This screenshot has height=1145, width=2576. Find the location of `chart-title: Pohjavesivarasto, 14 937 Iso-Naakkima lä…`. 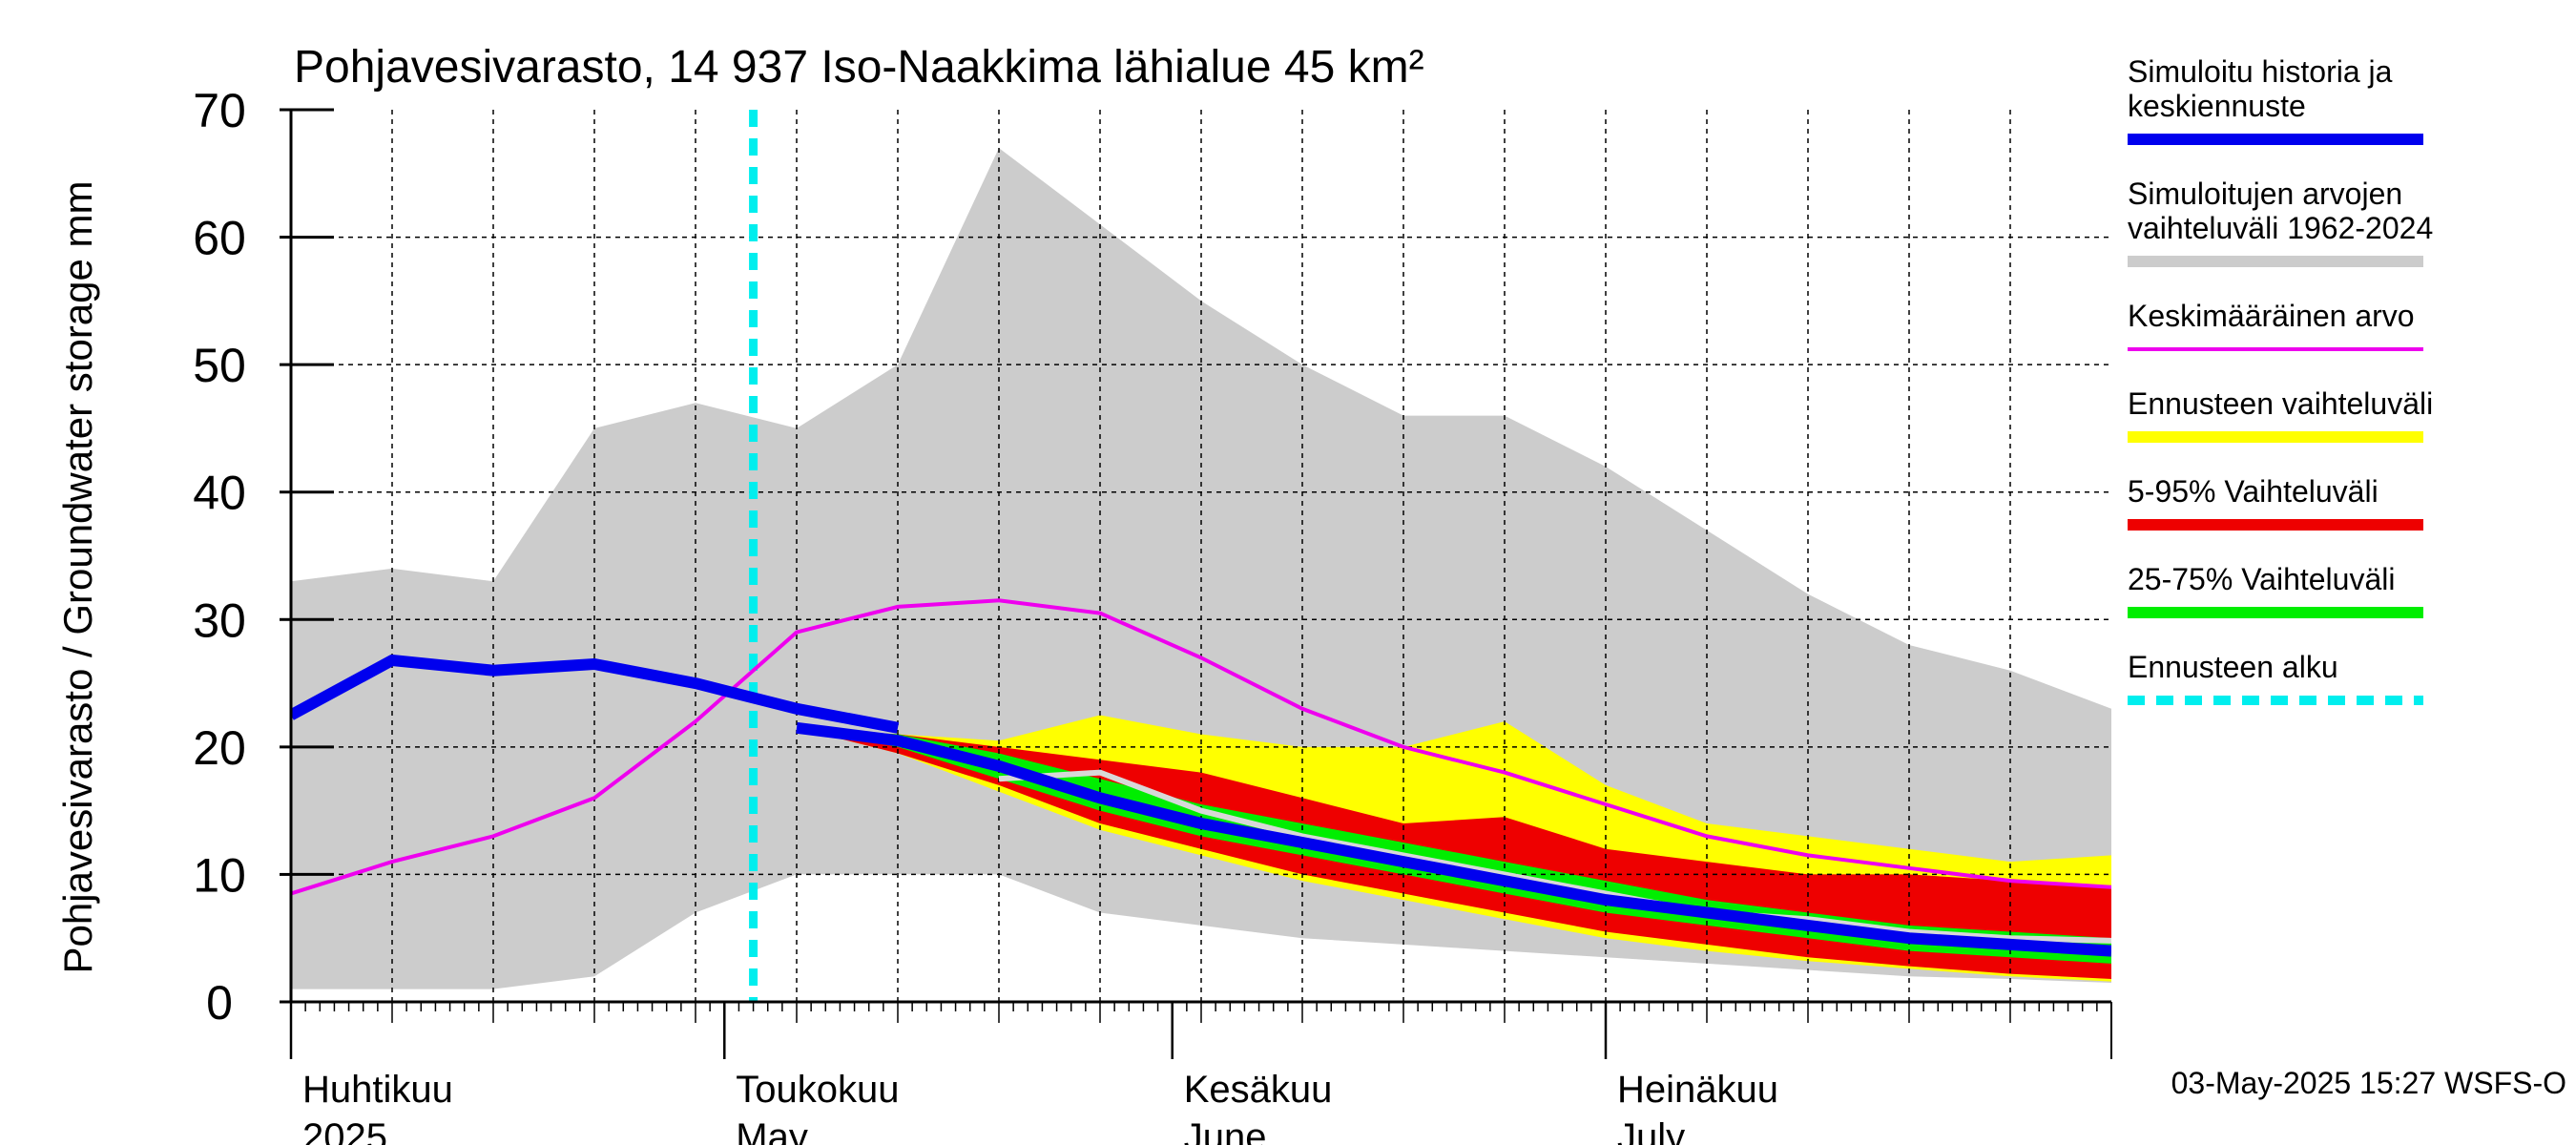

chart-title: Pohjavesivarasto, 14 937 Iso-Naakkima lä… is located at coordinates (859, 67).